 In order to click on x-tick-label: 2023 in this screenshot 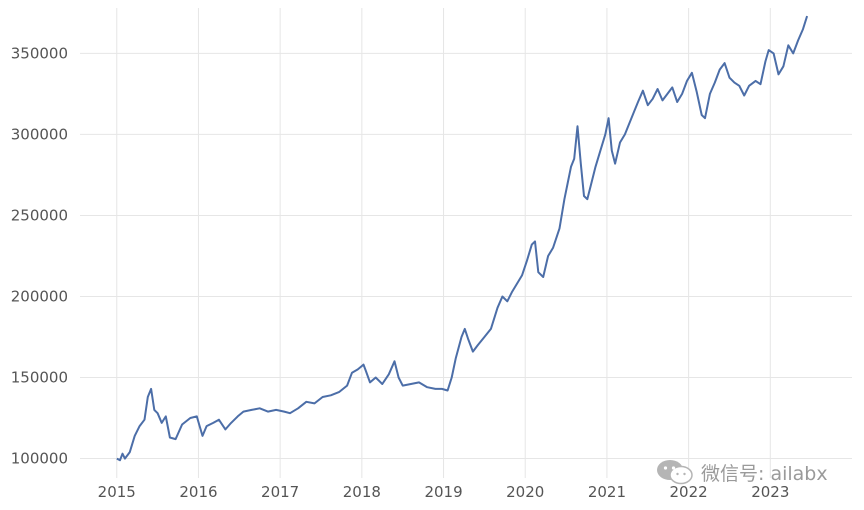, I will do `click(770, 492)`.